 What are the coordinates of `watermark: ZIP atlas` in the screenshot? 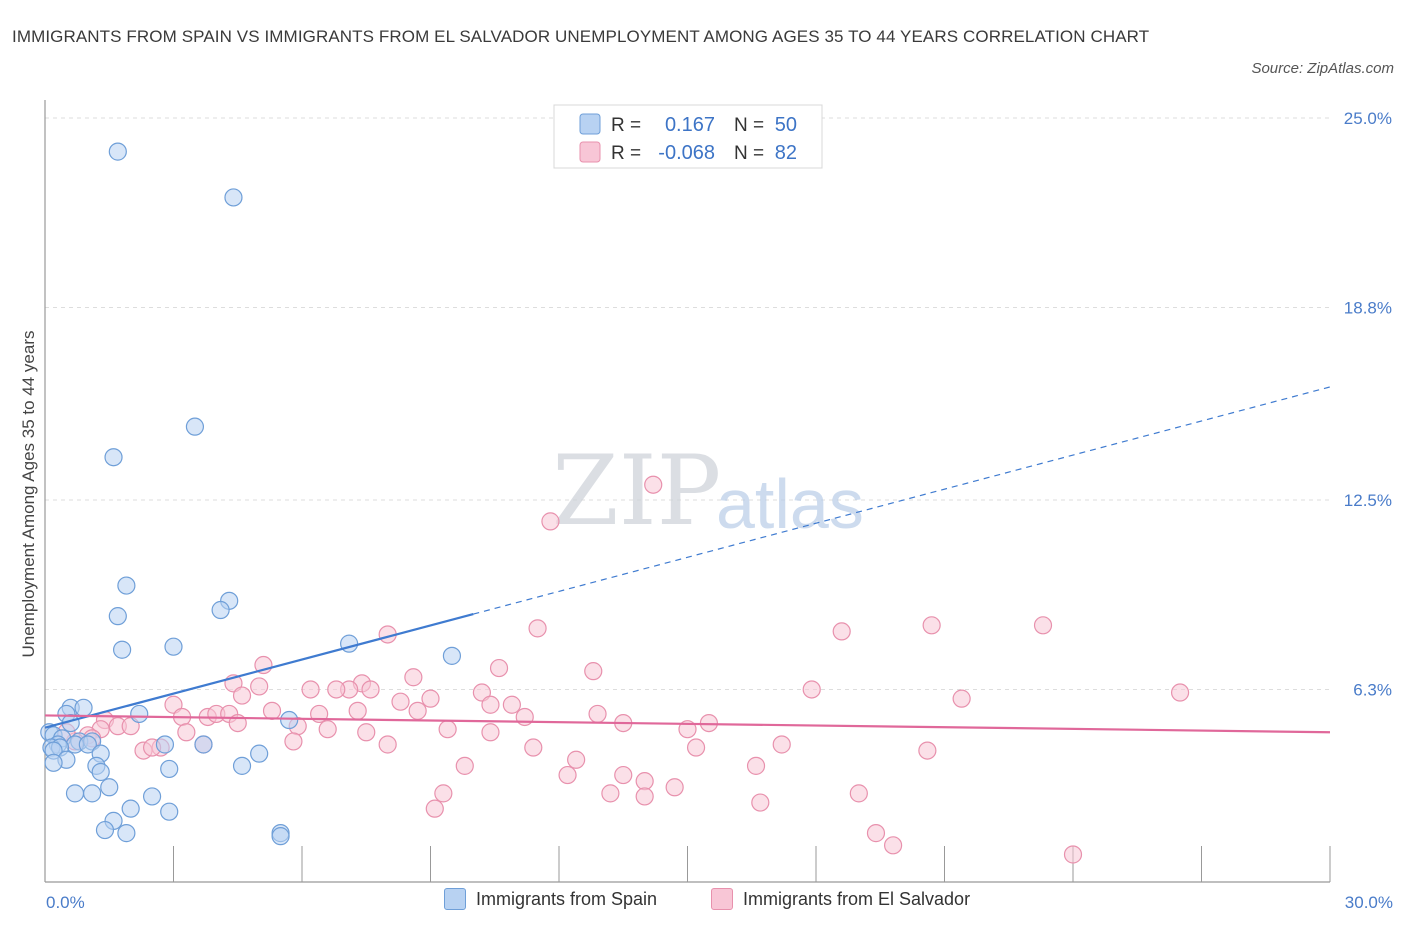 It's located at (708, 491).